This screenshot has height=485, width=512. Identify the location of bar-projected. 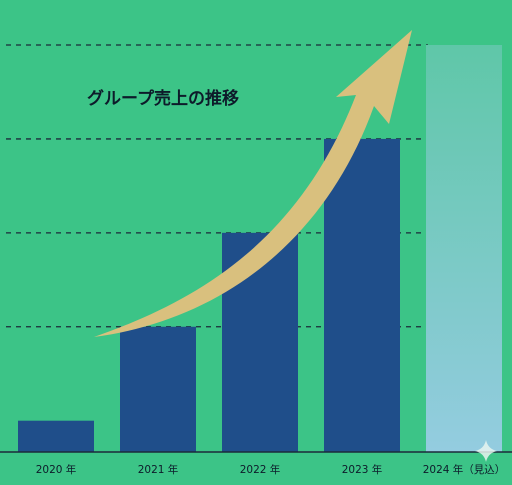
(464, 248).